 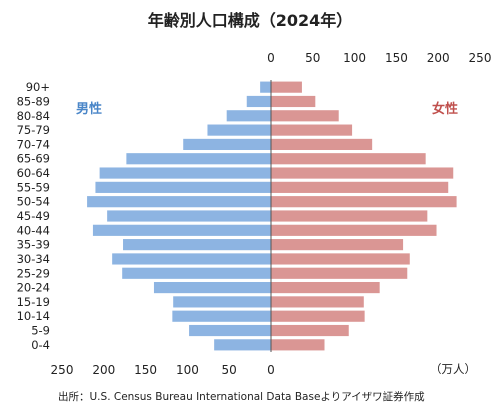 I want to click on top-tick-100: 100, so click(x=354, y=58).